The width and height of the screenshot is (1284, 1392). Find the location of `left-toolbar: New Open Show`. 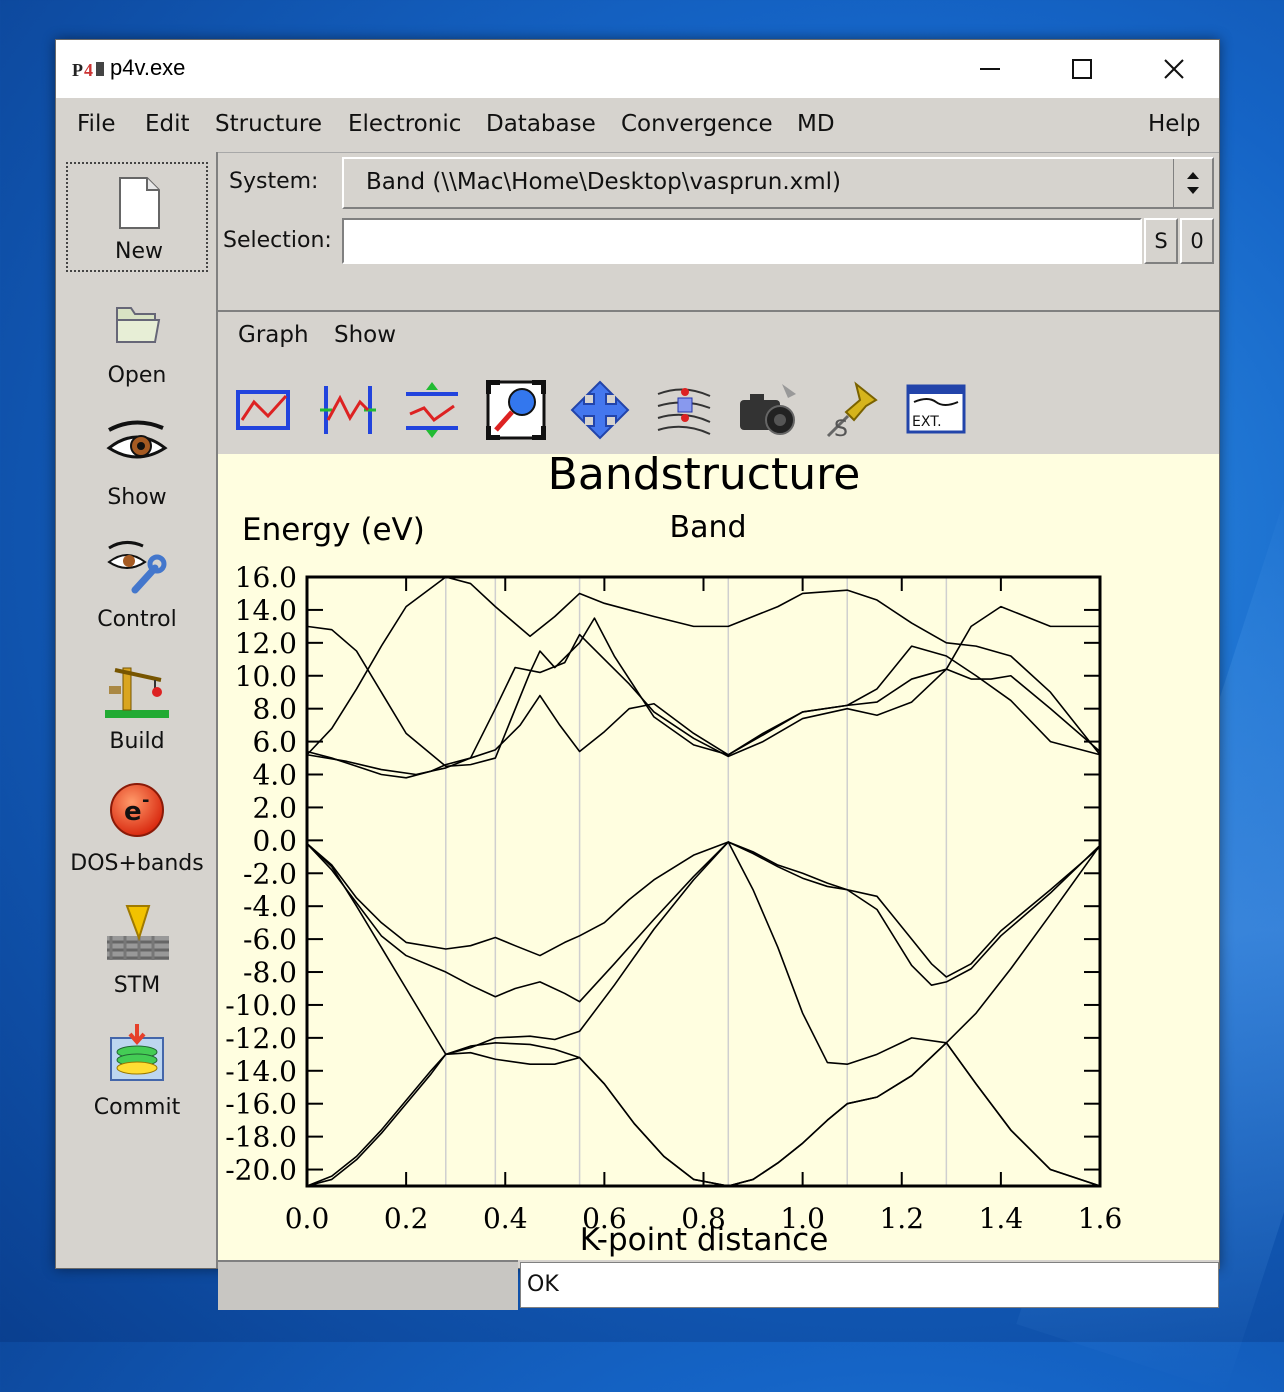

left-toolbar: New Open Show is located at coordinates (137, 710).